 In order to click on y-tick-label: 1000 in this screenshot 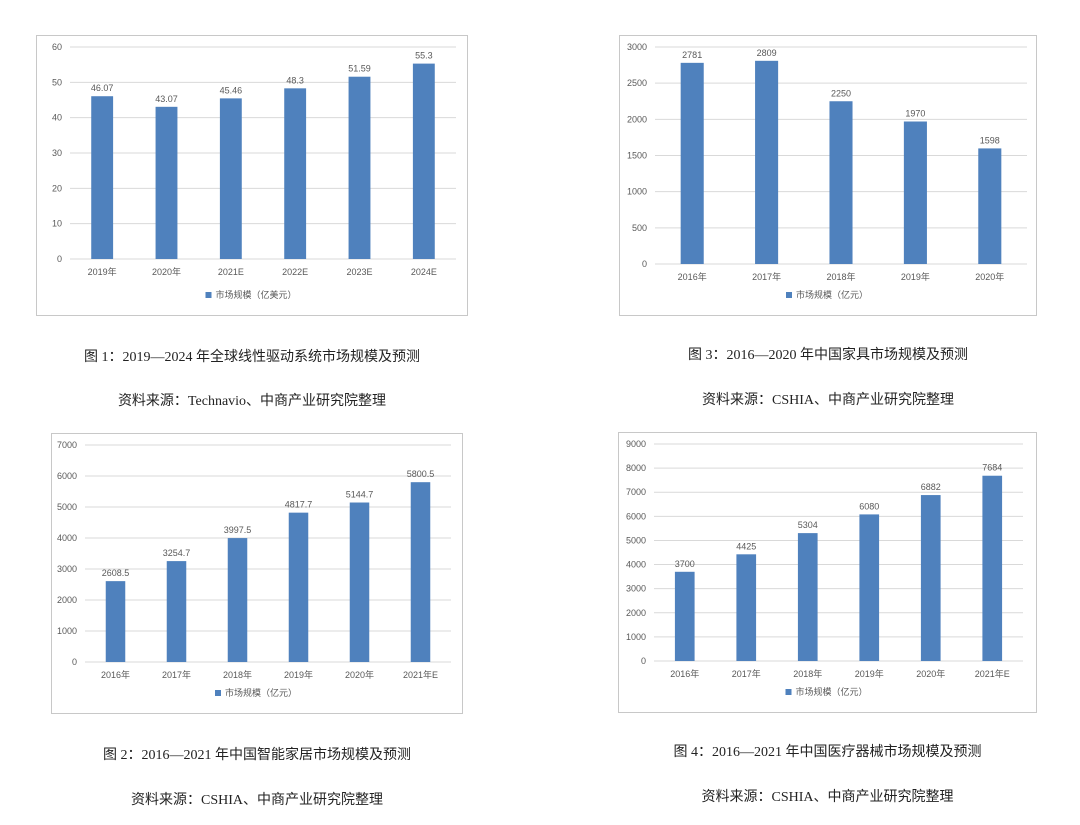, I will do `click(67, 631)`.